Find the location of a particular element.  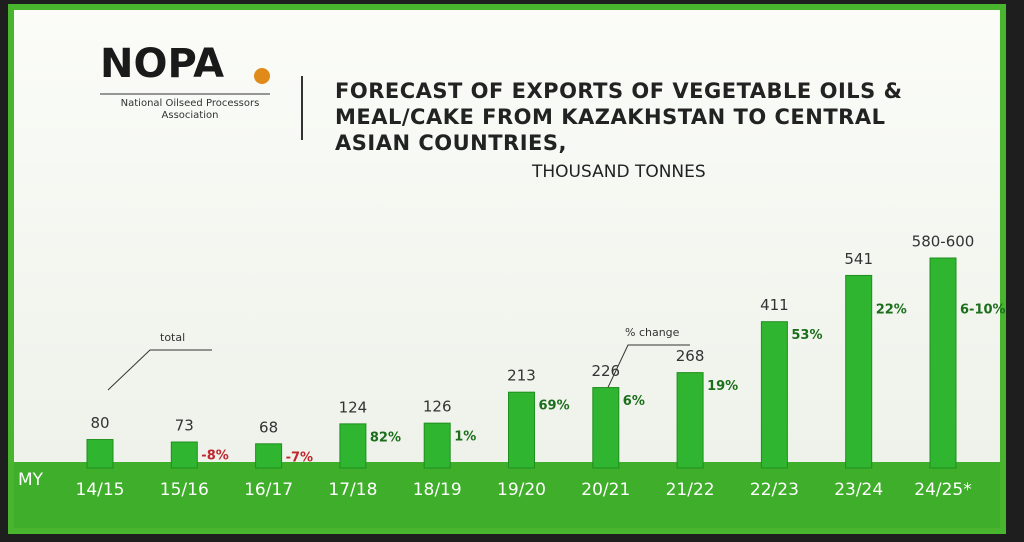

x-tick-label: 19/20 is located at coordinates (521, 490).